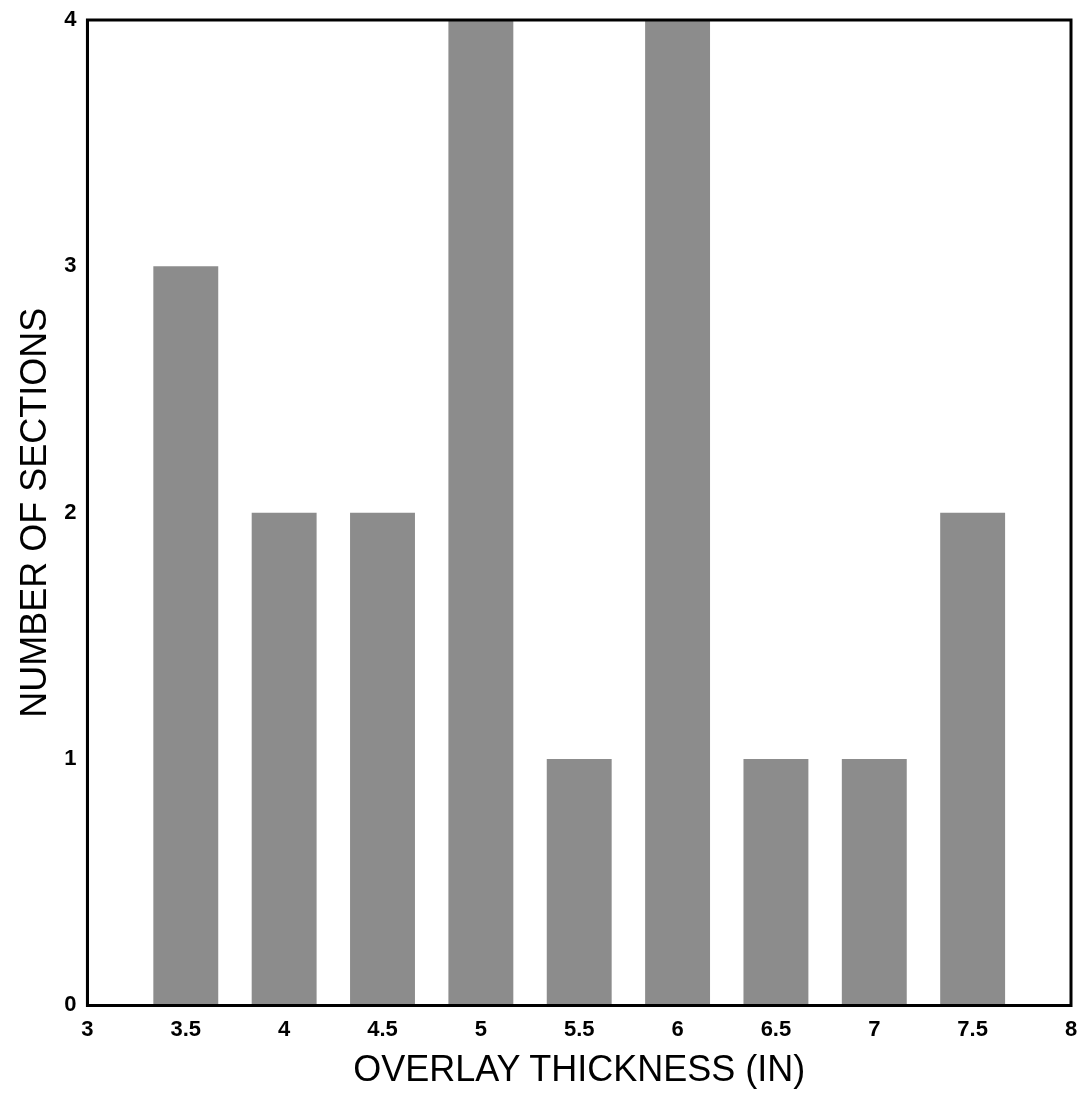 The height and width of the screenshot is (1107, 1091). What do you see at coordinates (71, 19) in the screenshot?
I see `y-tick-label: 4` at bounding box center [71, 19].